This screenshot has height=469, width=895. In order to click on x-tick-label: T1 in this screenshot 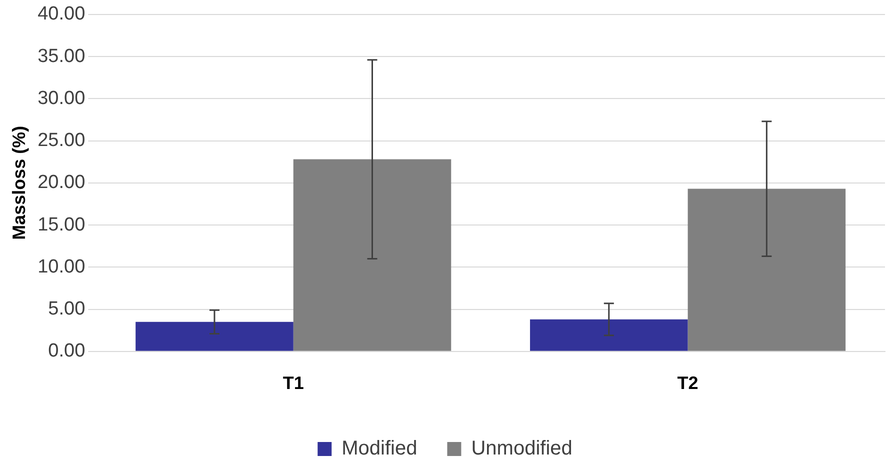, I will do `click(293, 383)`.